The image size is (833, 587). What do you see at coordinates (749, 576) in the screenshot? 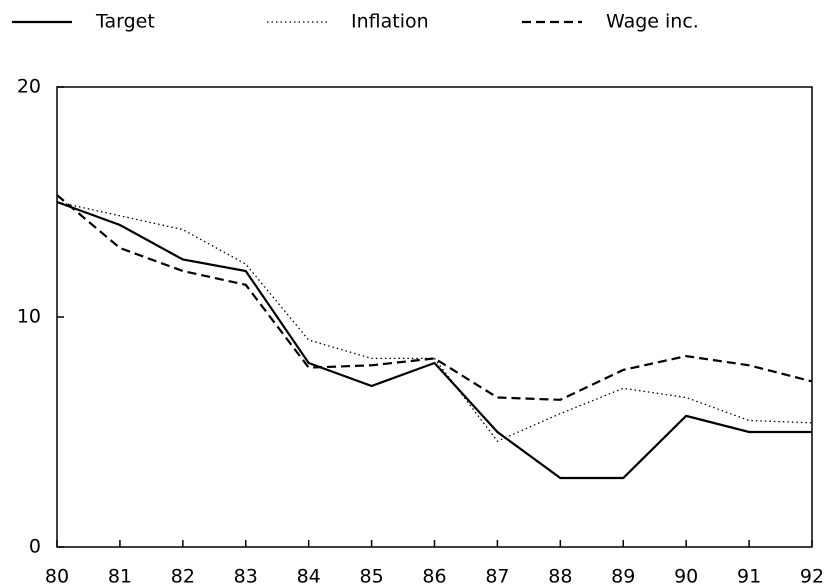
I see `x-tick-label: 91` at bounding box center [749, 576].